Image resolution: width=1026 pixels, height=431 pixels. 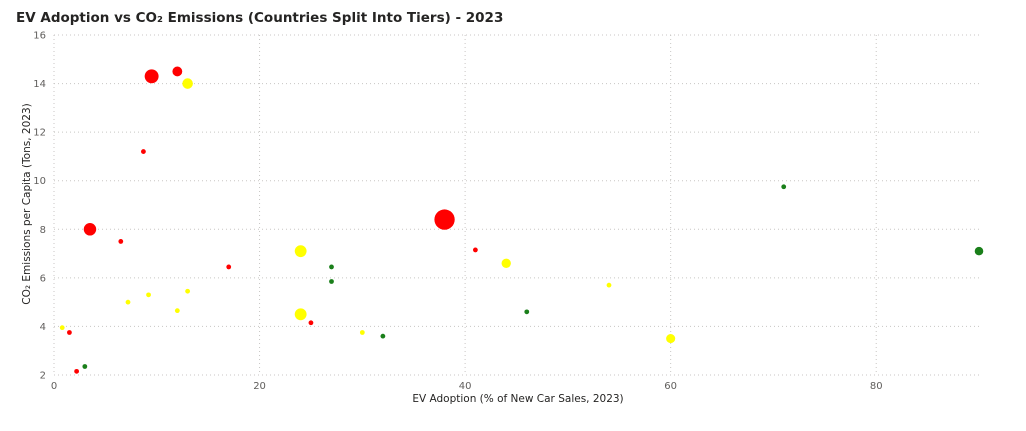 I want to click on y-tick-label: 10, so click(x=39, y=181).